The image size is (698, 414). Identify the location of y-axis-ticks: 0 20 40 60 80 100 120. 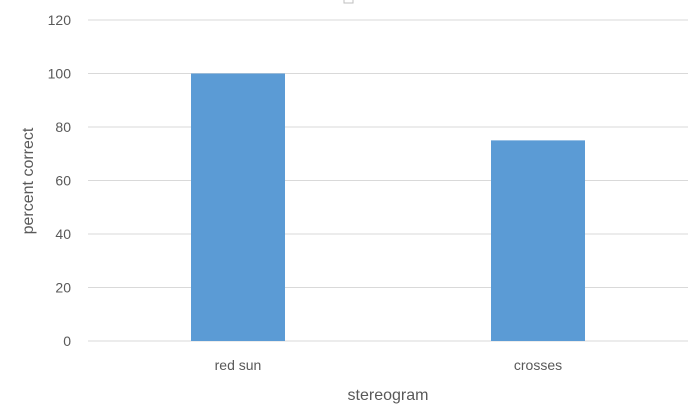
(60, 180).